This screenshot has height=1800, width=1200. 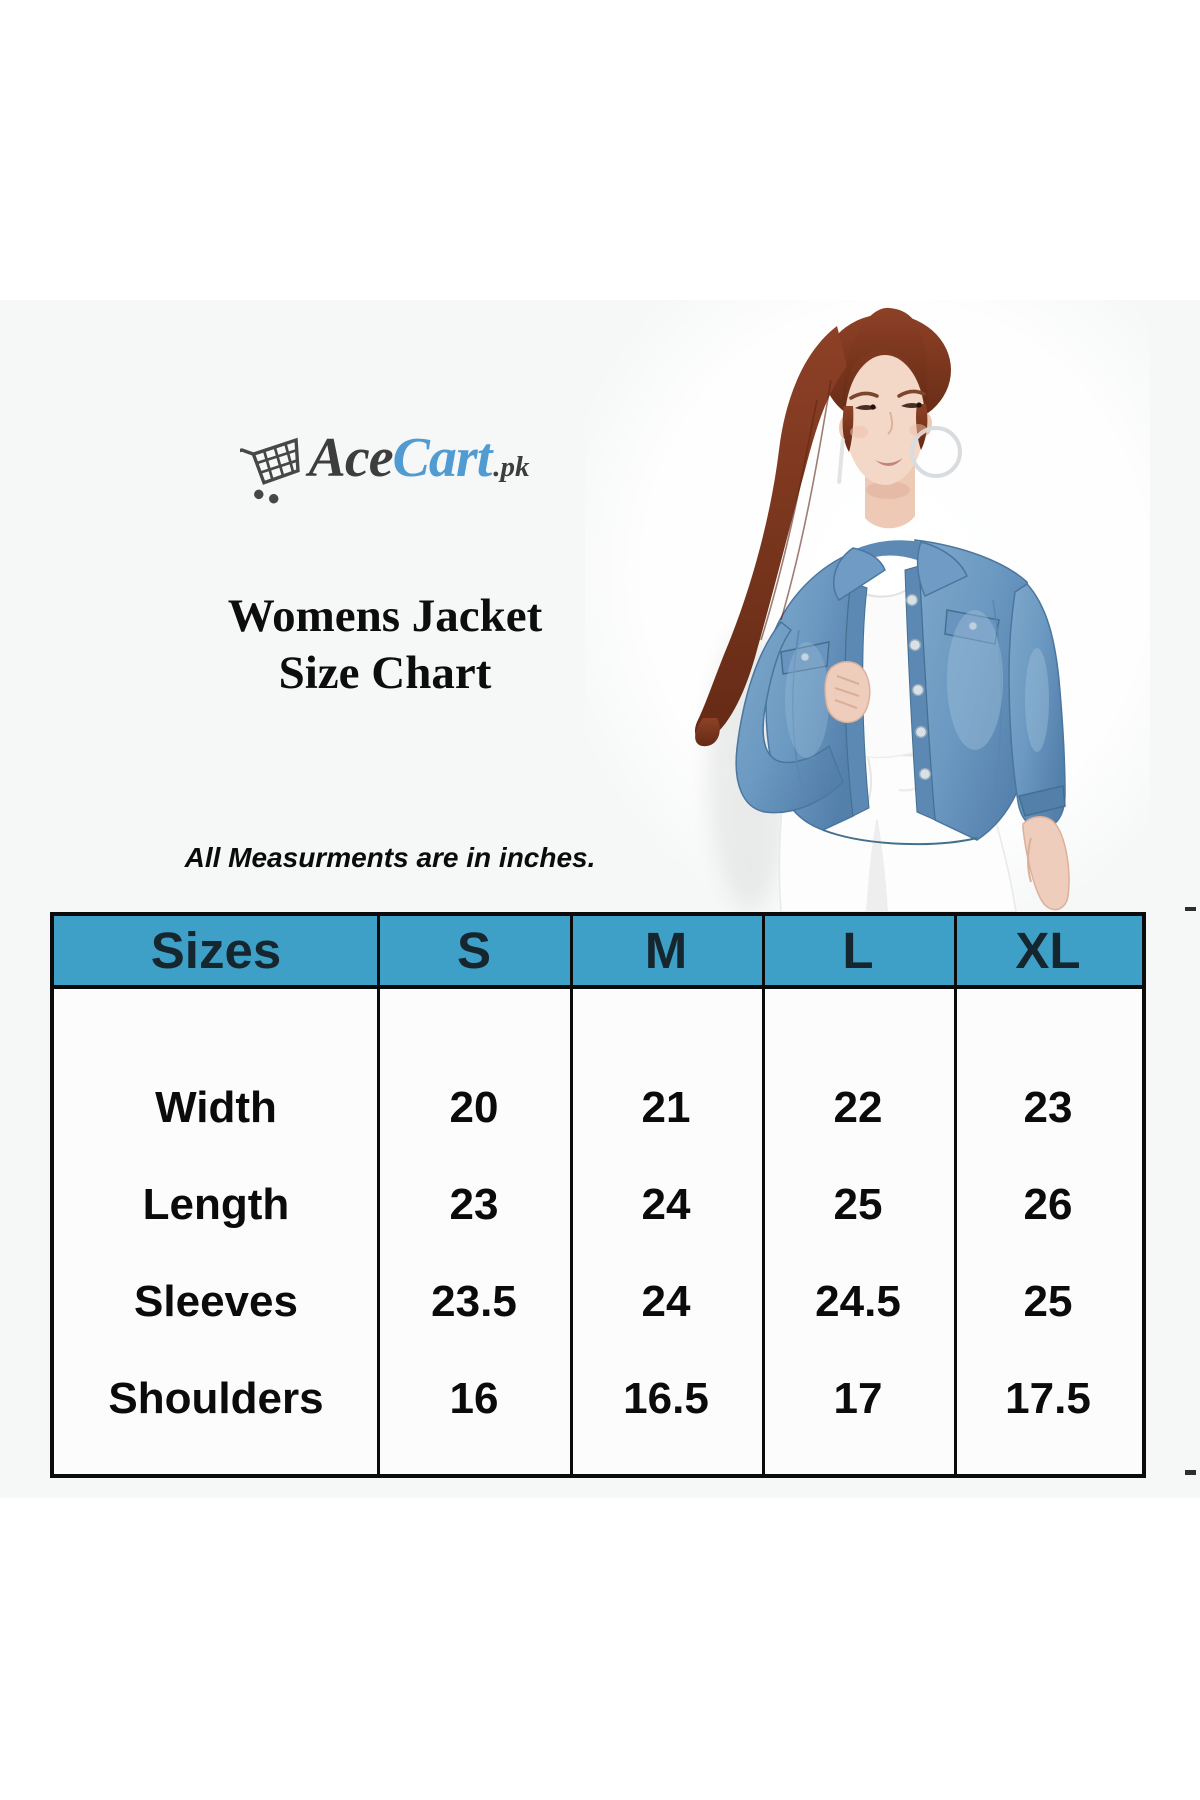 What do you see at coordinates (666, 1107) in the screenshot?
I see `cell-value: 21` at bounding box center [666, 1107].